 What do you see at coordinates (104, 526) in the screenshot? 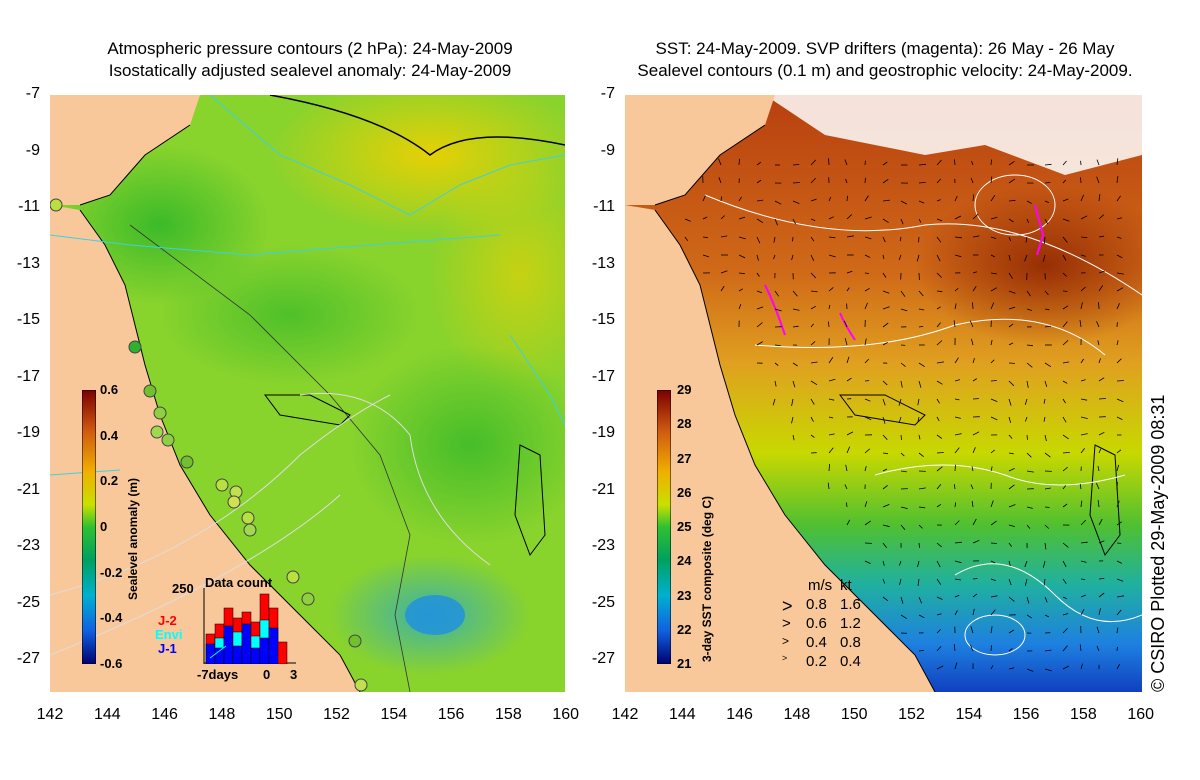
I see `colorbar-tick: 0` at bounding box center [104, 526].